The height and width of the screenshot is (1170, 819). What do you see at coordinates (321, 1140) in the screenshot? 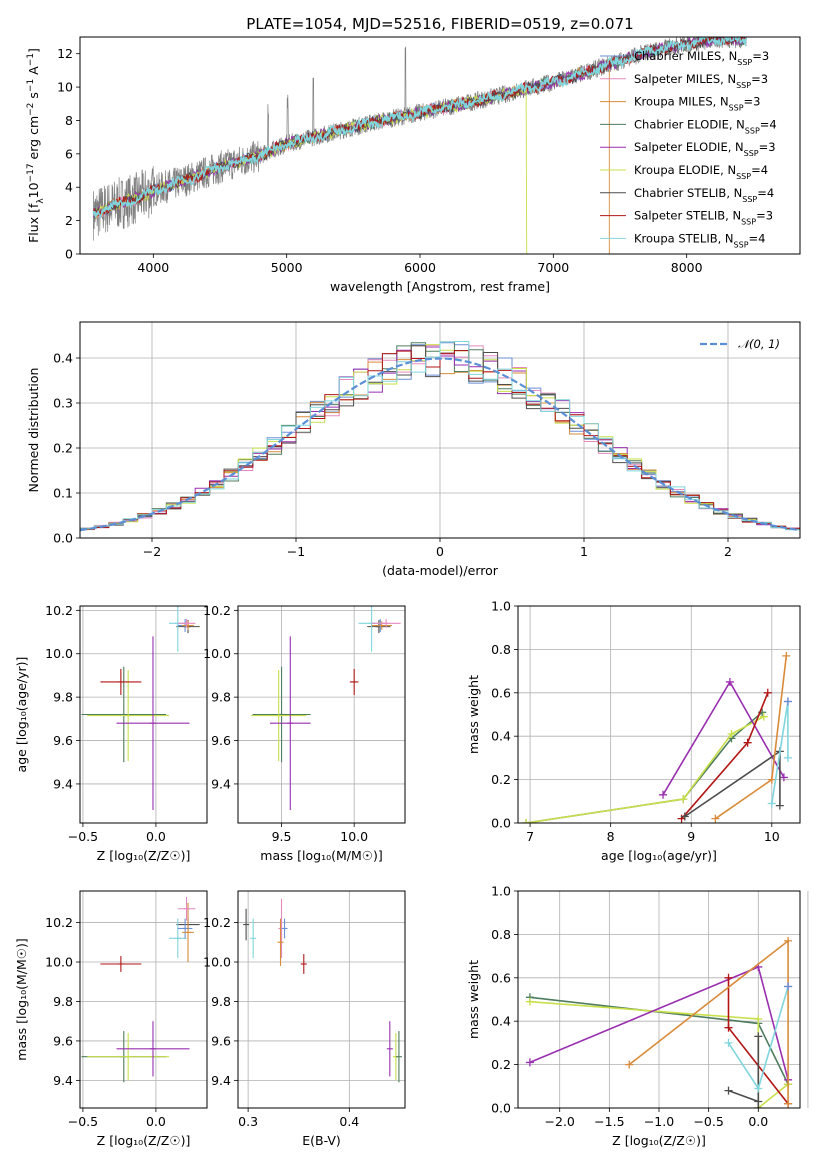
I see `mass-vs-ebv-xlabel: E(B-V)` at bounding box center [321, 1140].